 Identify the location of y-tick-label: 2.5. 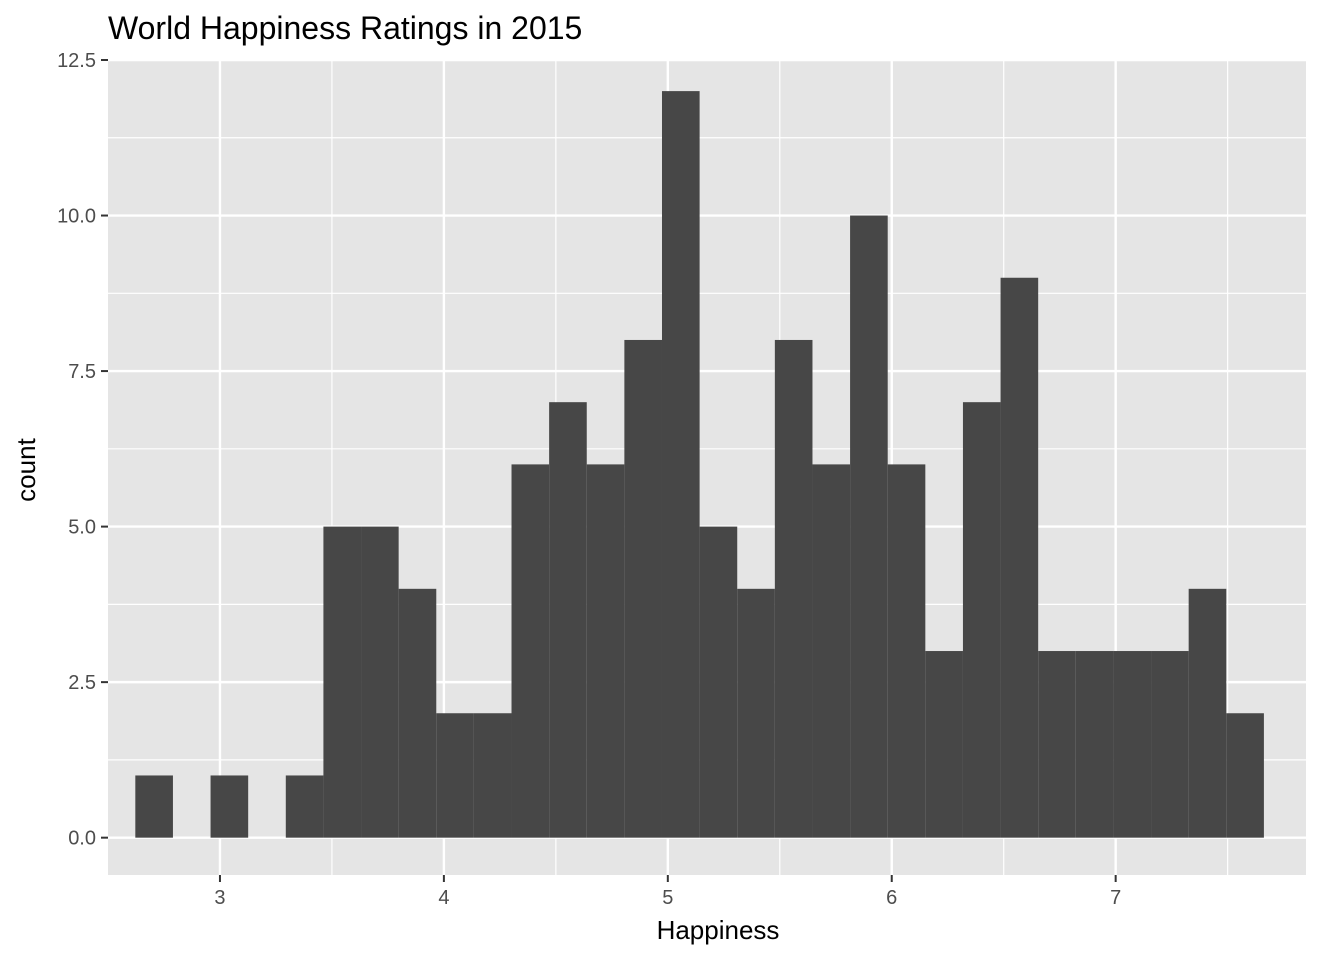
(82, 683).